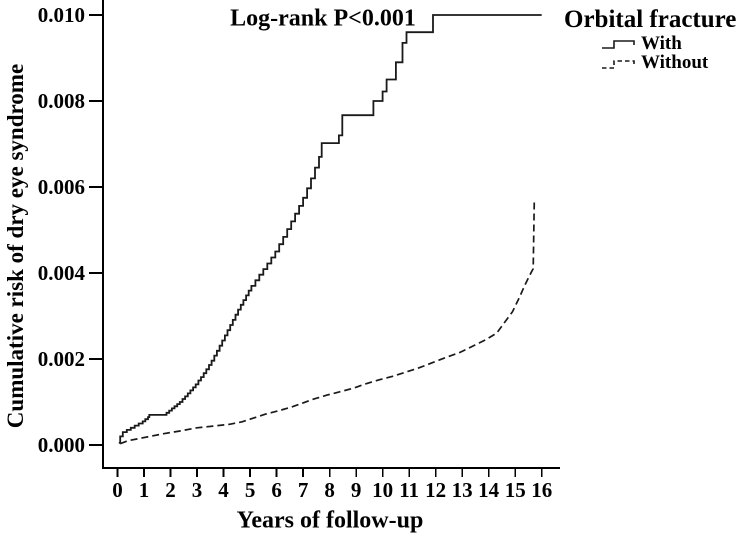 The image size is (739, 539). I want to click on x-tick-label: 11, so click(409, 490).